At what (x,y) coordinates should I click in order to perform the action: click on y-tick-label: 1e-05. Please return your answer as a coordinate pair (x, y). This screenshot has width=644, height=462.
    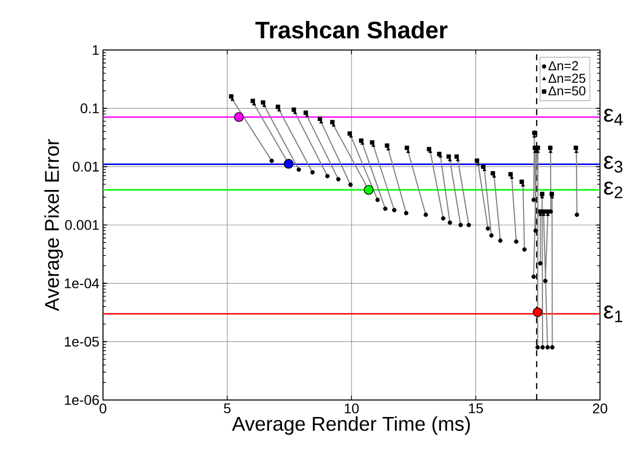
    Looking at the image, I should click on (81, 341).